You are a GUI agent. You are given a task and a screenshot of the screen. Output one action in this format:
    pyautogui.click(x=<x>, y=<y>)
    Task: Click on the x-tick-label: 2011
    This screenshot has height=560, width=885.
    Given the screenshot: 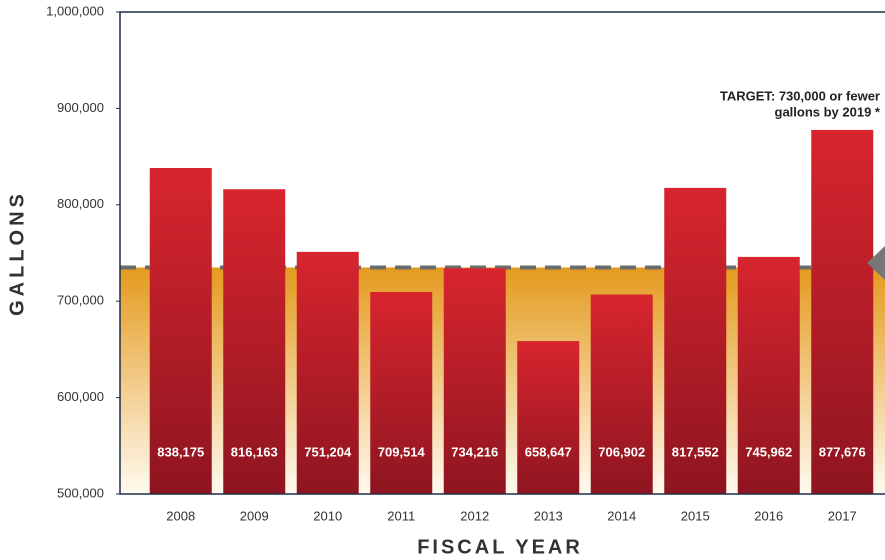 What is the action you would take?
    pyautogui.click(x=401, y=515)
    